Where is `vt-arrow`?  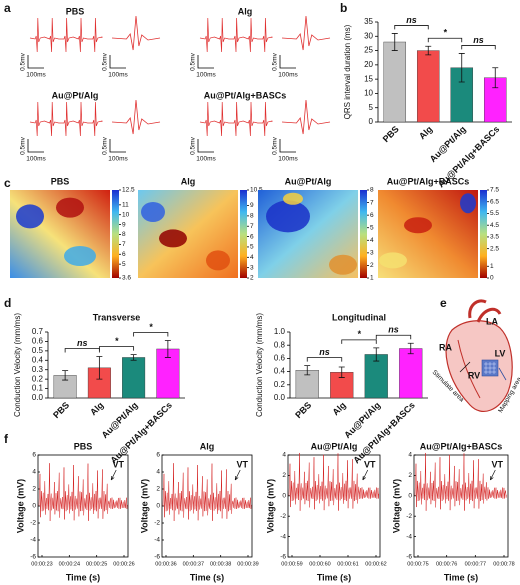
vt-arrow is located at coordinates (237, 475).